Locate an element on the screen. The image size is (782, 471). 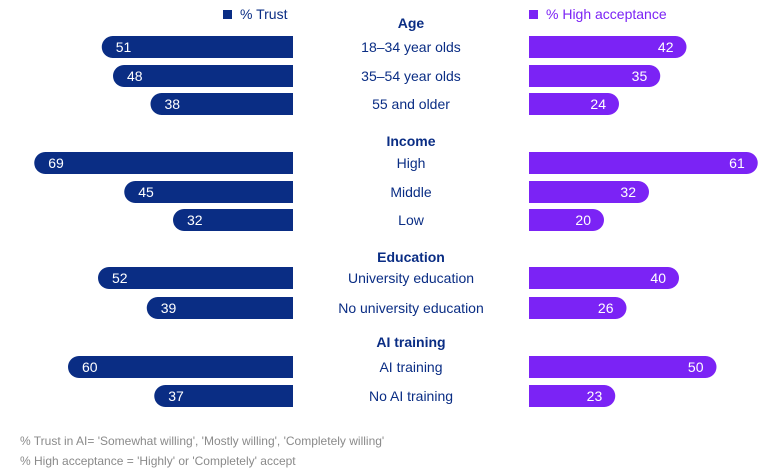
category-label: 35–54 year olds is located at coordinates (411, 76).